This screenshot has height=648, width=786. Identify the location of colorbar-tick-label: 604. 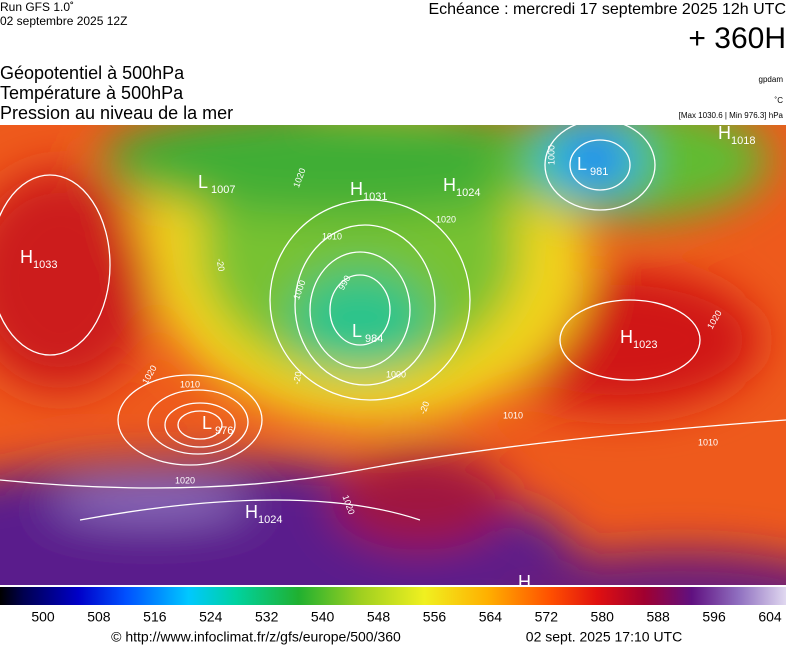
(770, 617).